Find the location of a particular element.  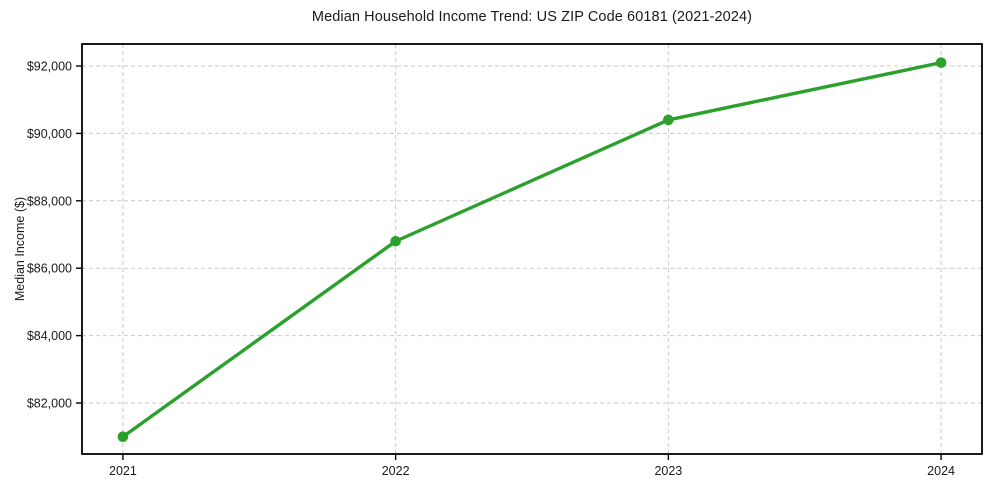

x-tick-label: 2023 is located at coordinates (668, 471).